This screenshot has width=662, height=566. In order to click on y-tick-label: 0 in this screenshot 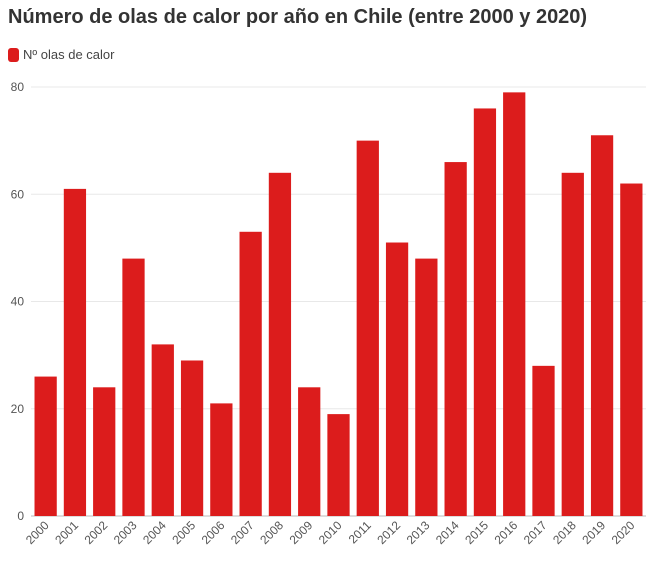, I will do `click(20, 516)`.